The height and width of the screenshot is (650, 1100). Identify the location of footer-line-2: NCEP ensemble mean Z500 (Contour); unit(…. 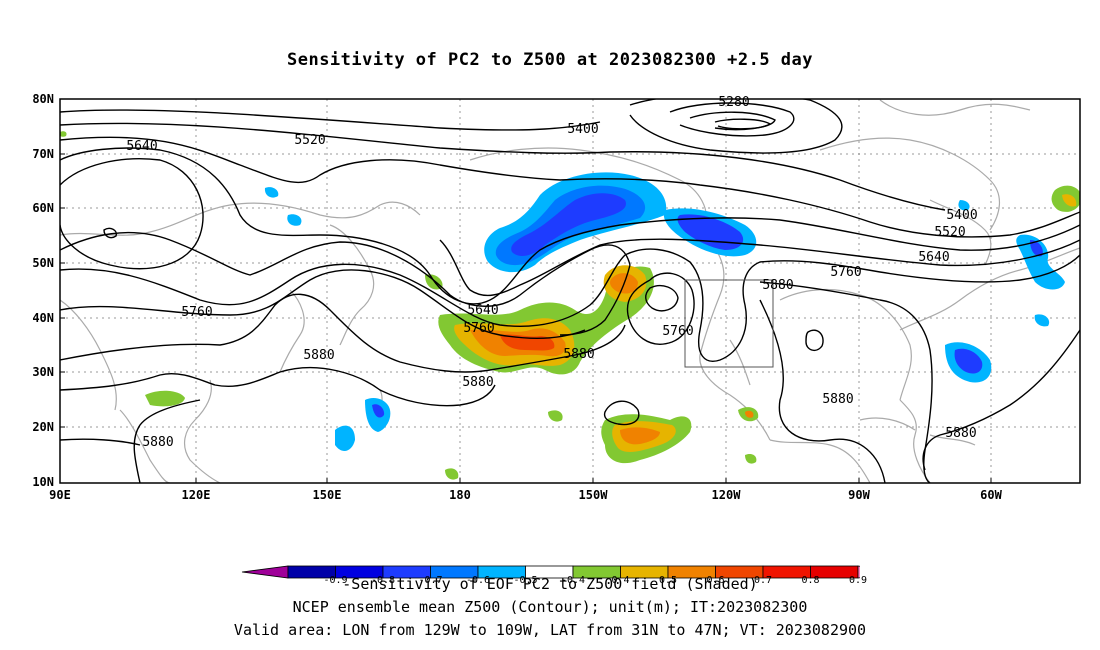
(550, 607).